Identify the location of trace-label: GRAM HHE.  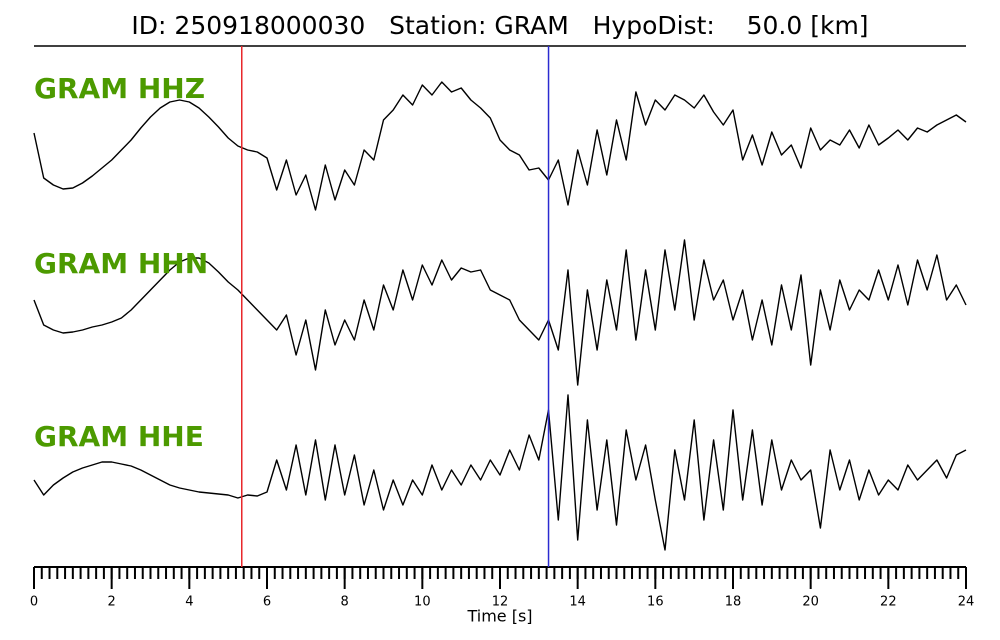
(119, 436).